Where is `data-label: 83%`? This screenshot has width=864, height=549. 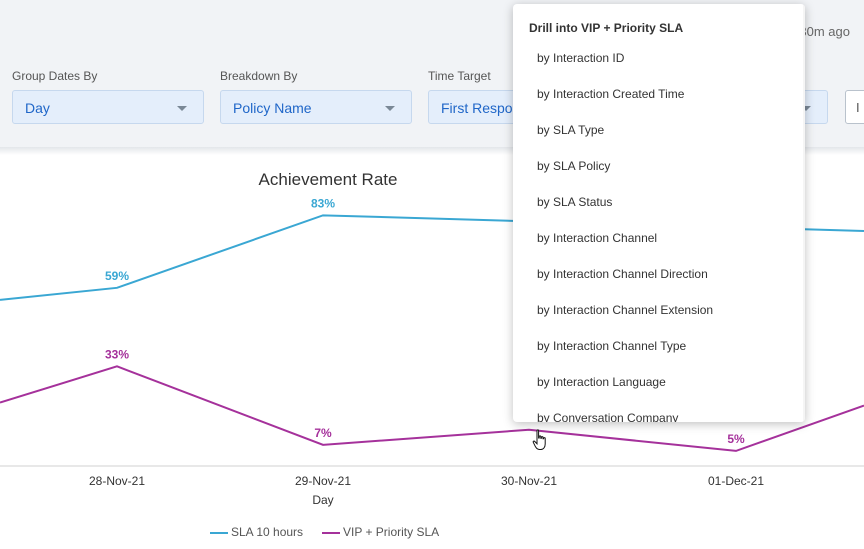
data-label: 83% is located at coordinates (323, 203).